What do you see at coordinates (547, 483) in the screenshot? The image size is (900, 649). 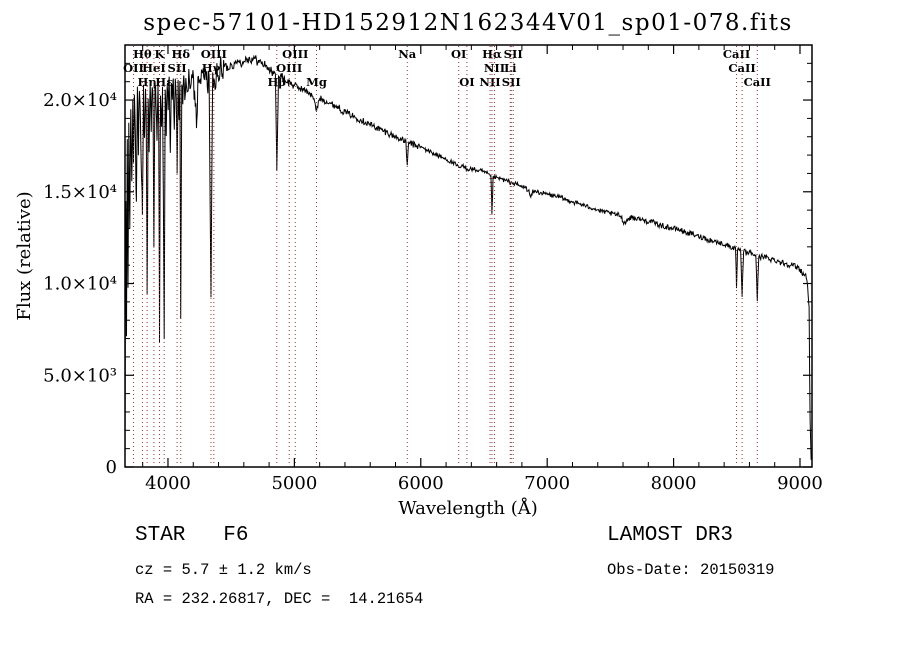 I see `x-tick-label: 7000` at bounding box center [547, 483].